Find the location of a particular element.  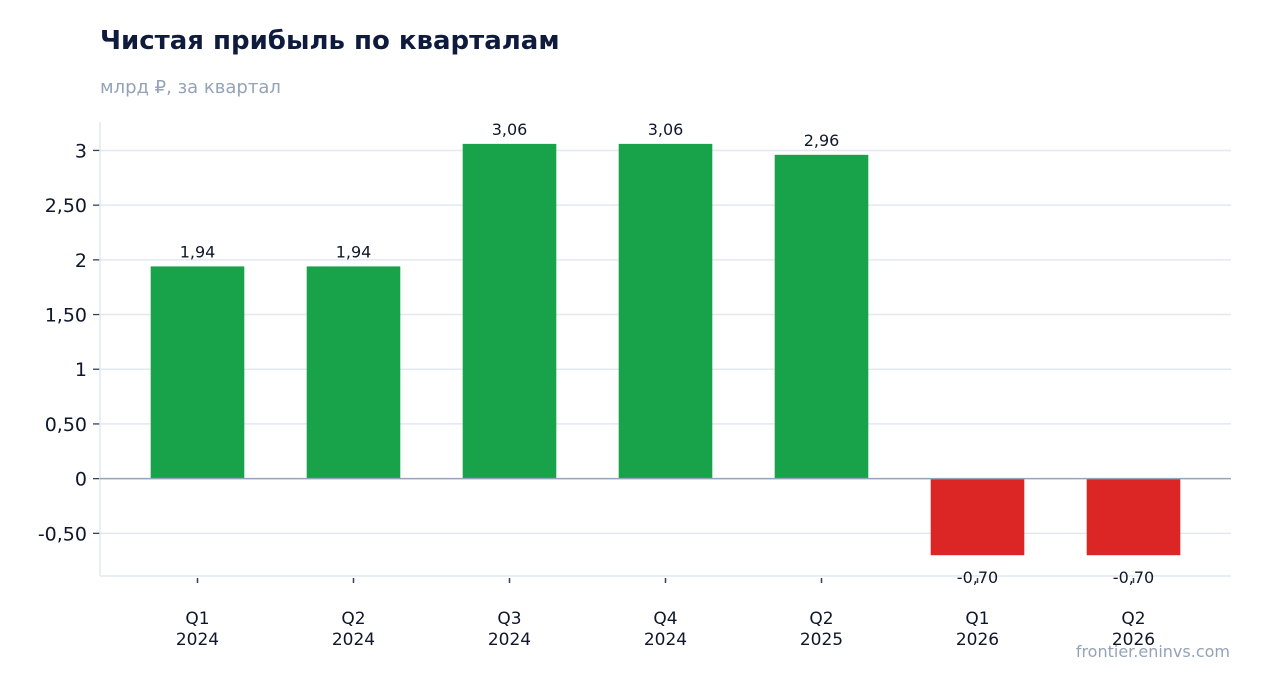

y-tick-label: 0 is located at coordinates (81, 480).